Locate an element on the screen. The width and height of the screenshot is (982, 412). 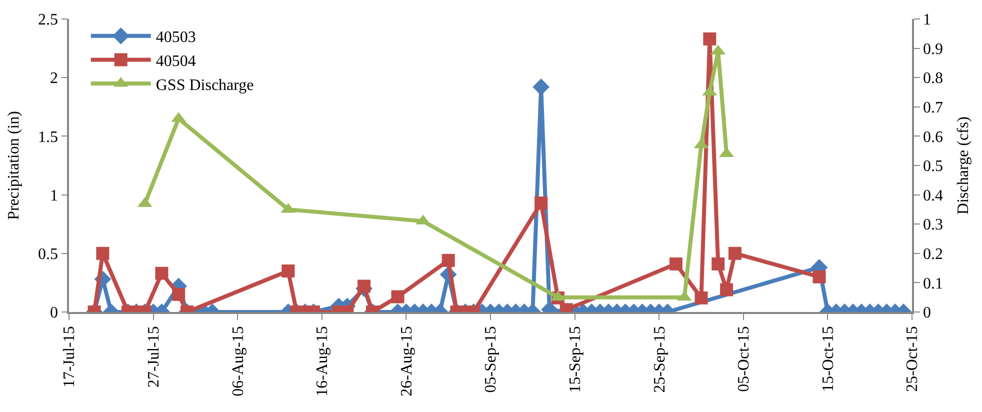
legend-label: 40503 is located at coordinates (176, 37).